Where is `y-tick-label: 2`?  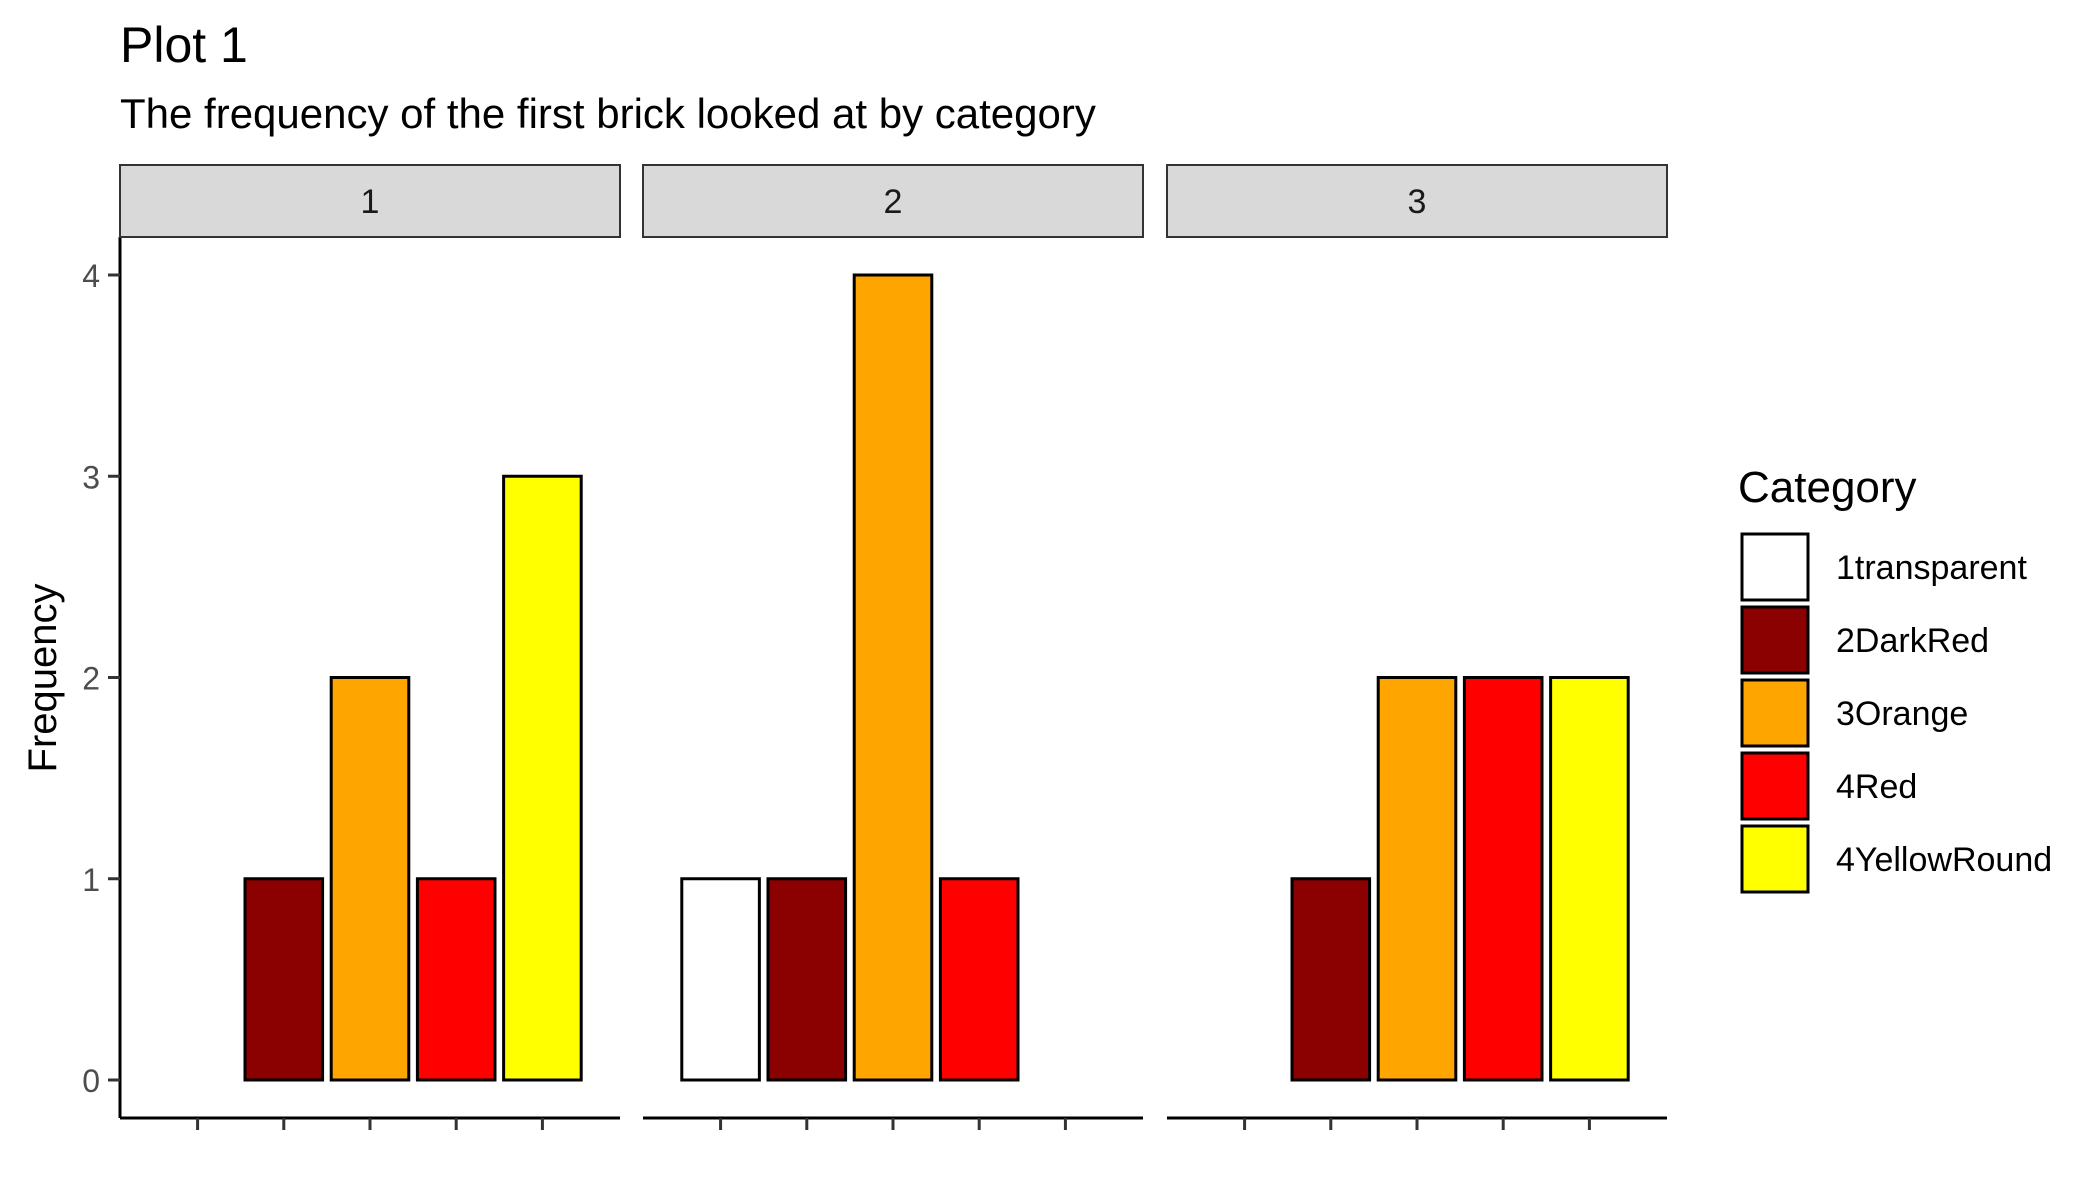
y-tick-label: 2 is located at coordinates (91, 679).